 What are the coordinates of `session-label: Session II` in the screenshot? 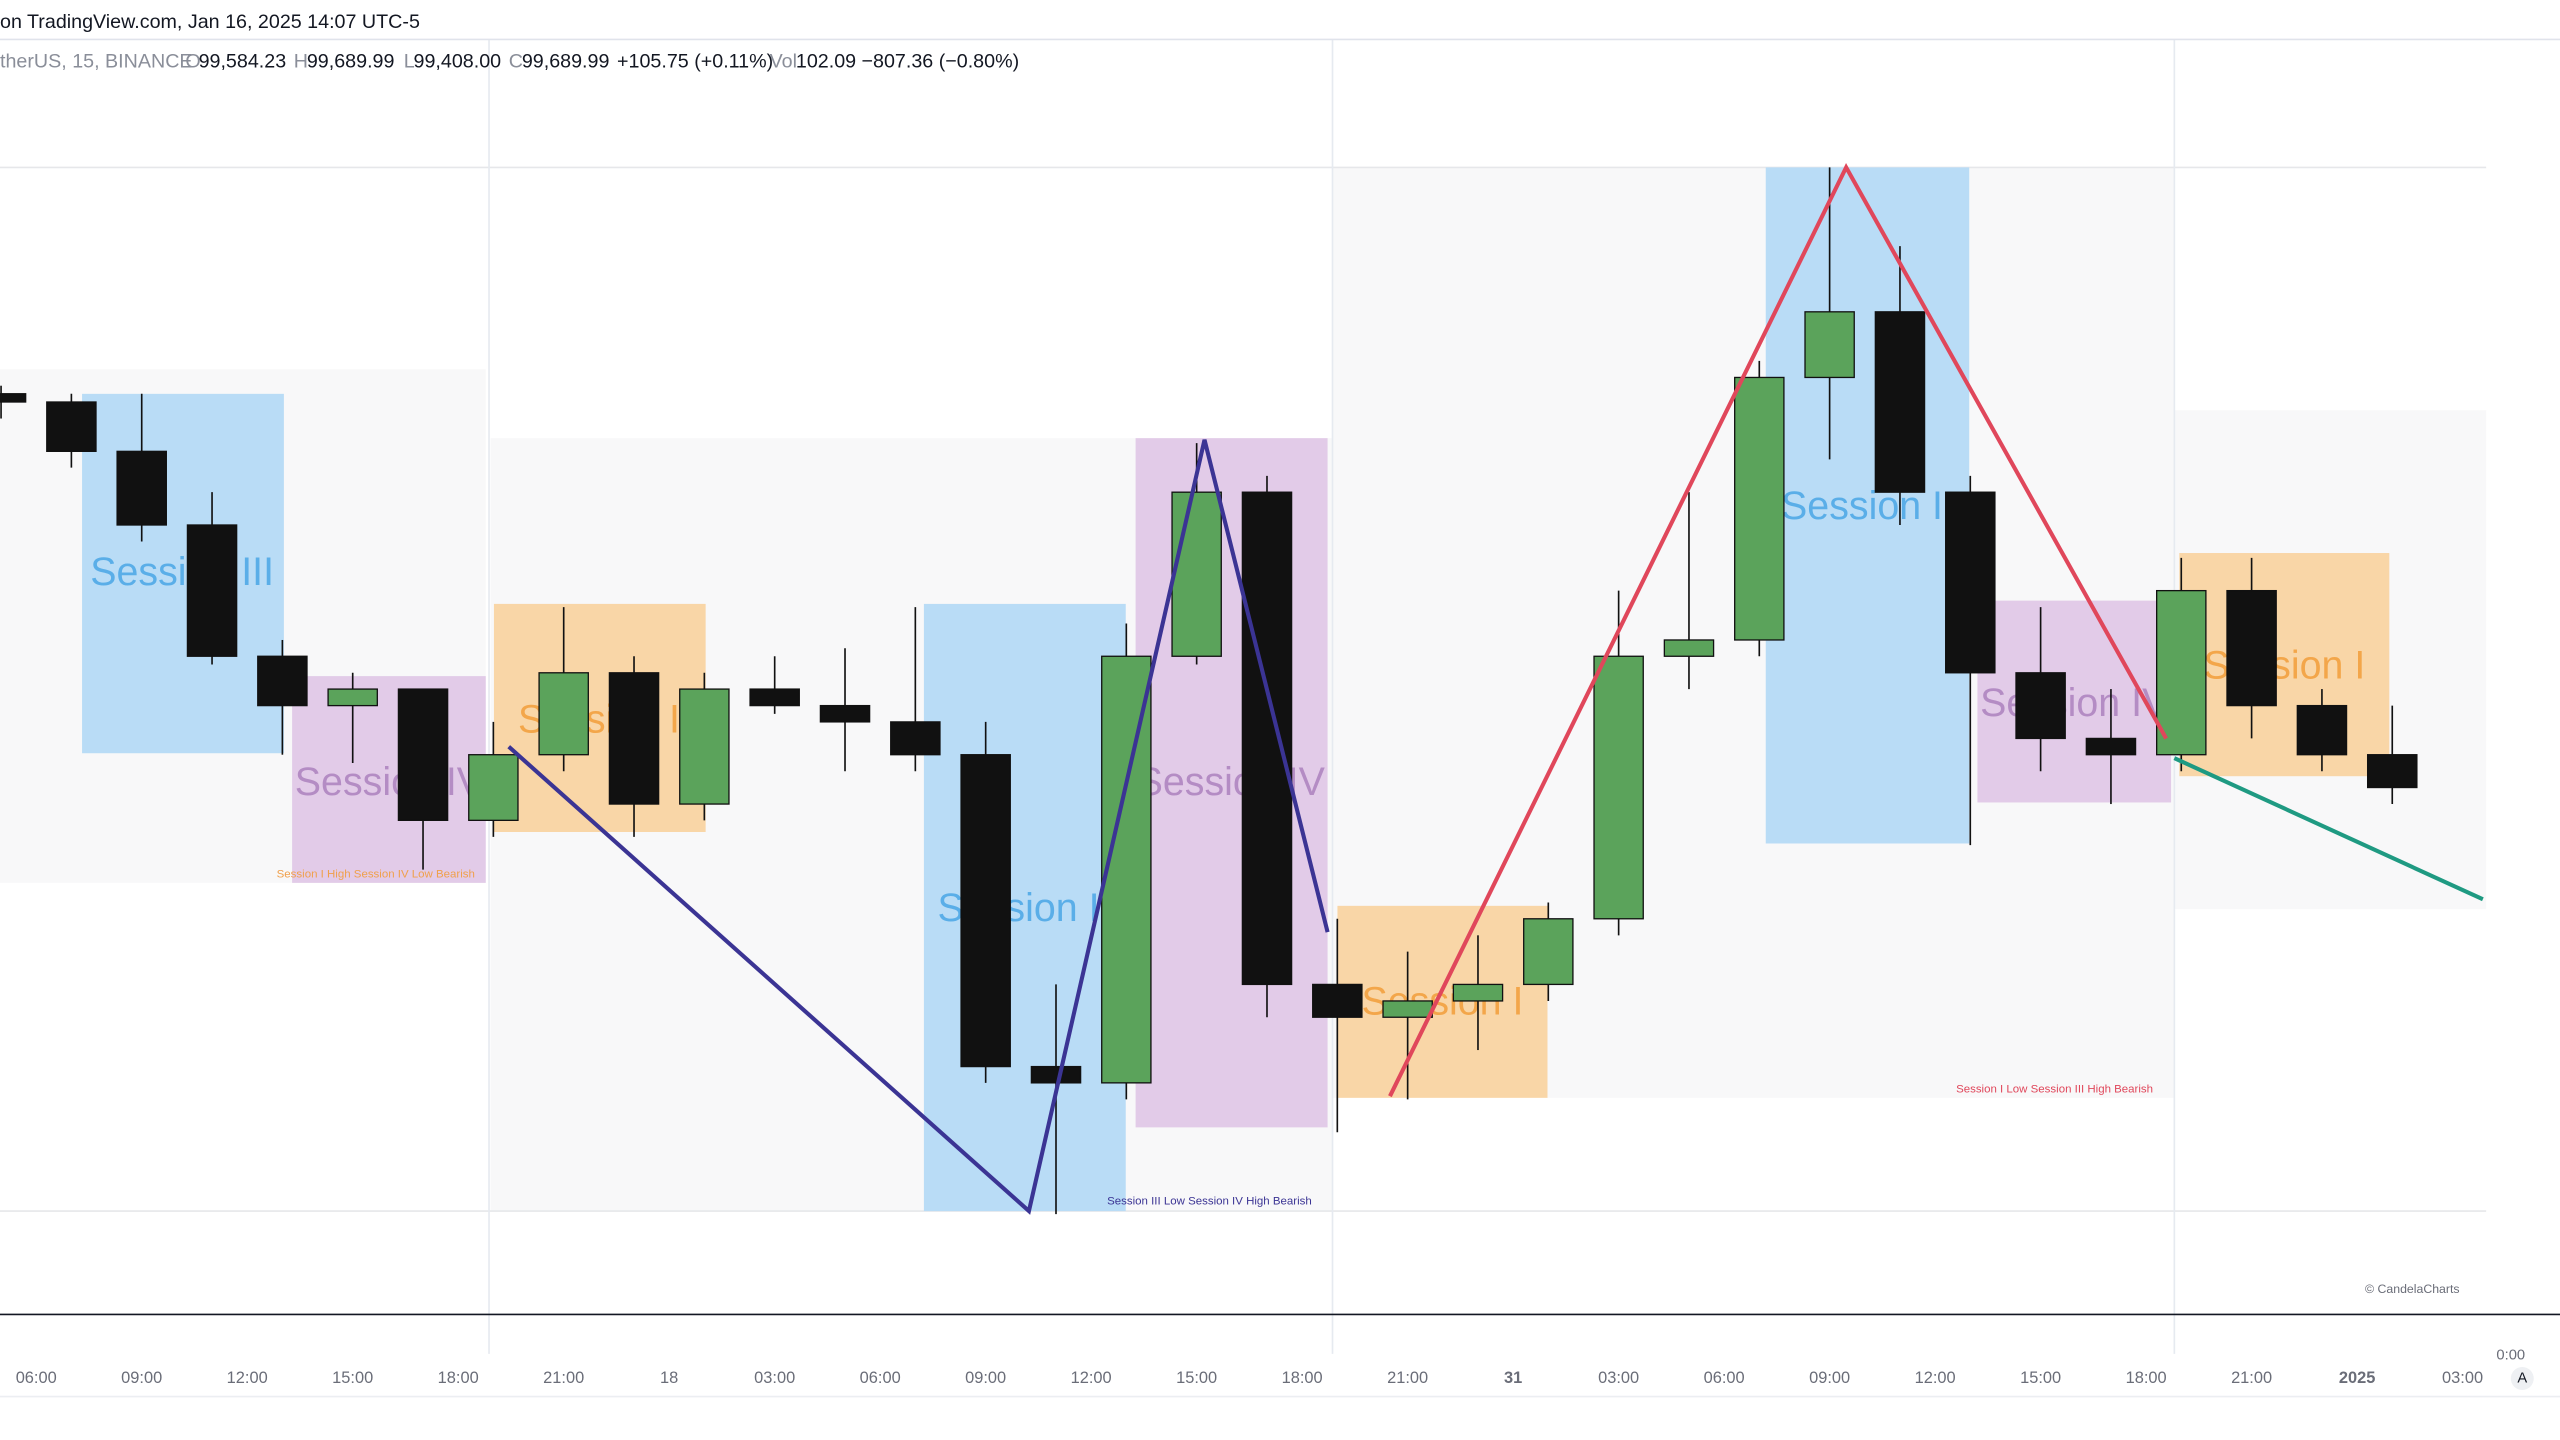 It's located at (1867, 506).